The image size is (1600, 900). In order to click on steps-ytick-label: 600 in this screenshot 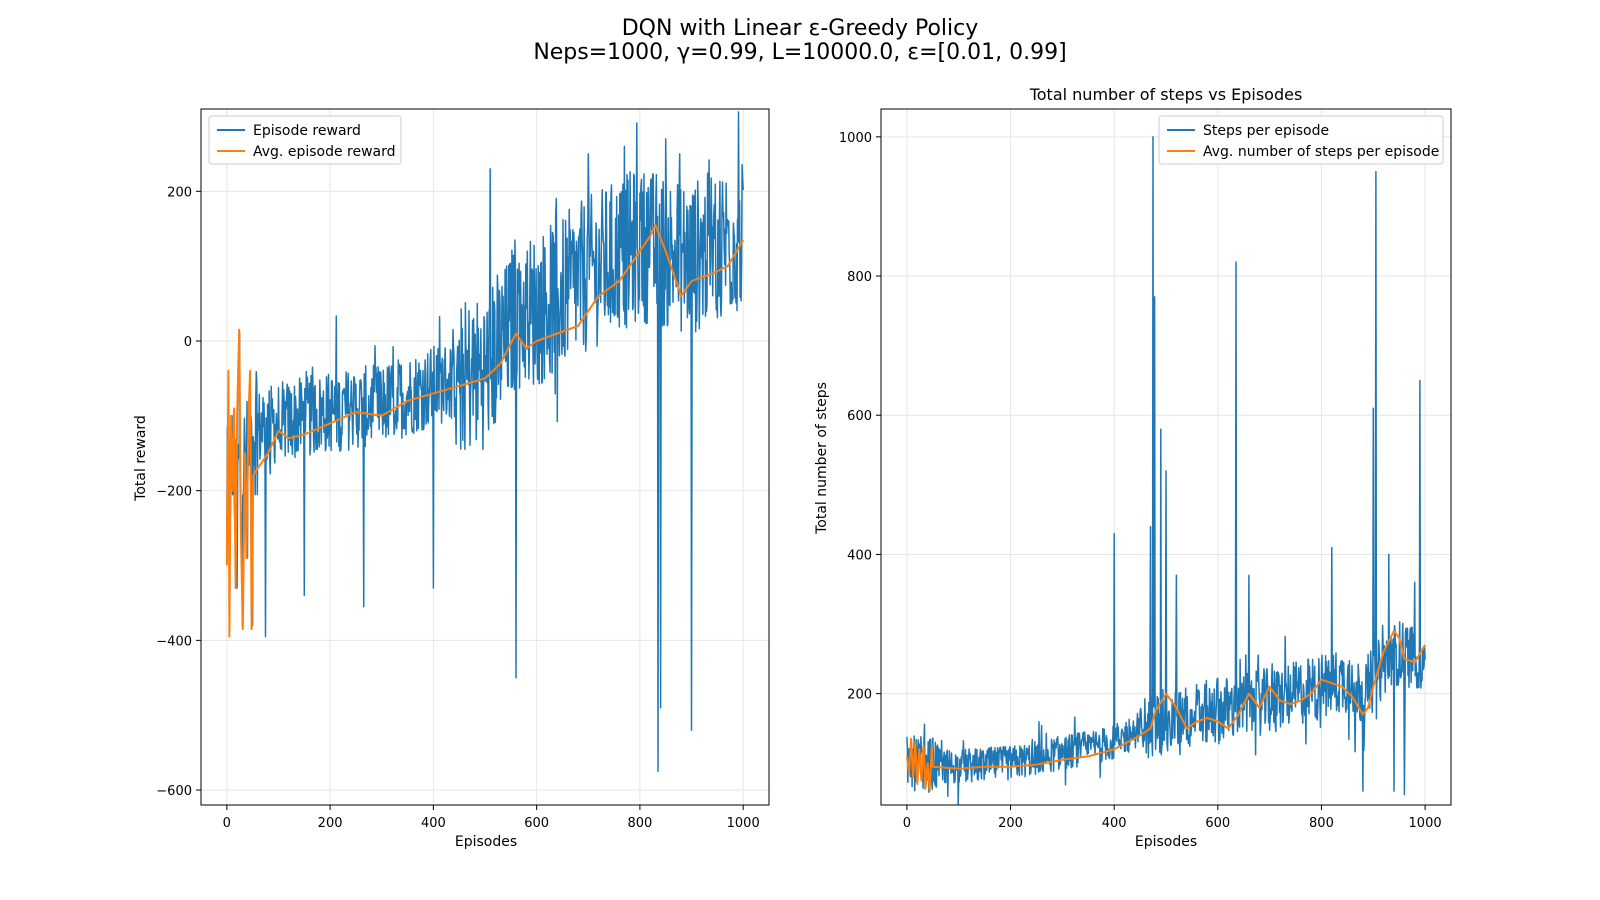, I will do `click(859, 416)`.